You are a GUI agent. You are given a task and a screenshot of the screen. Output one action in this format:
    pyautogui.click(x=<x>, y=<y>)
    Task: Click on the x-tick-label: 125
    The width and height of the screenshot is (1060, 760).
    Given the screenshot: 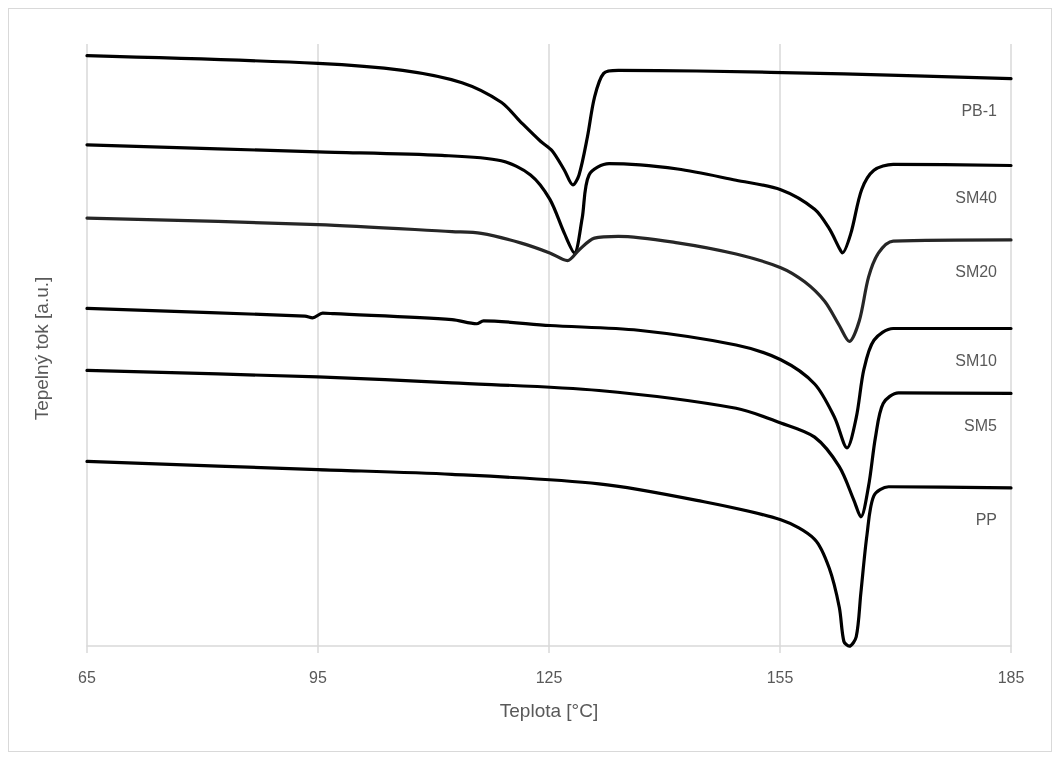 What is the action you would take?
    pyautogui.click(x=549, y=677)
    